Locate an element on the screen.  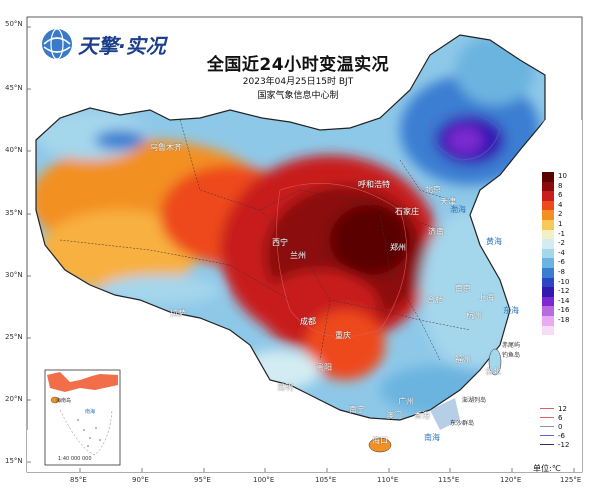
place-label: 杭州 is located at coordinates (474, 315).